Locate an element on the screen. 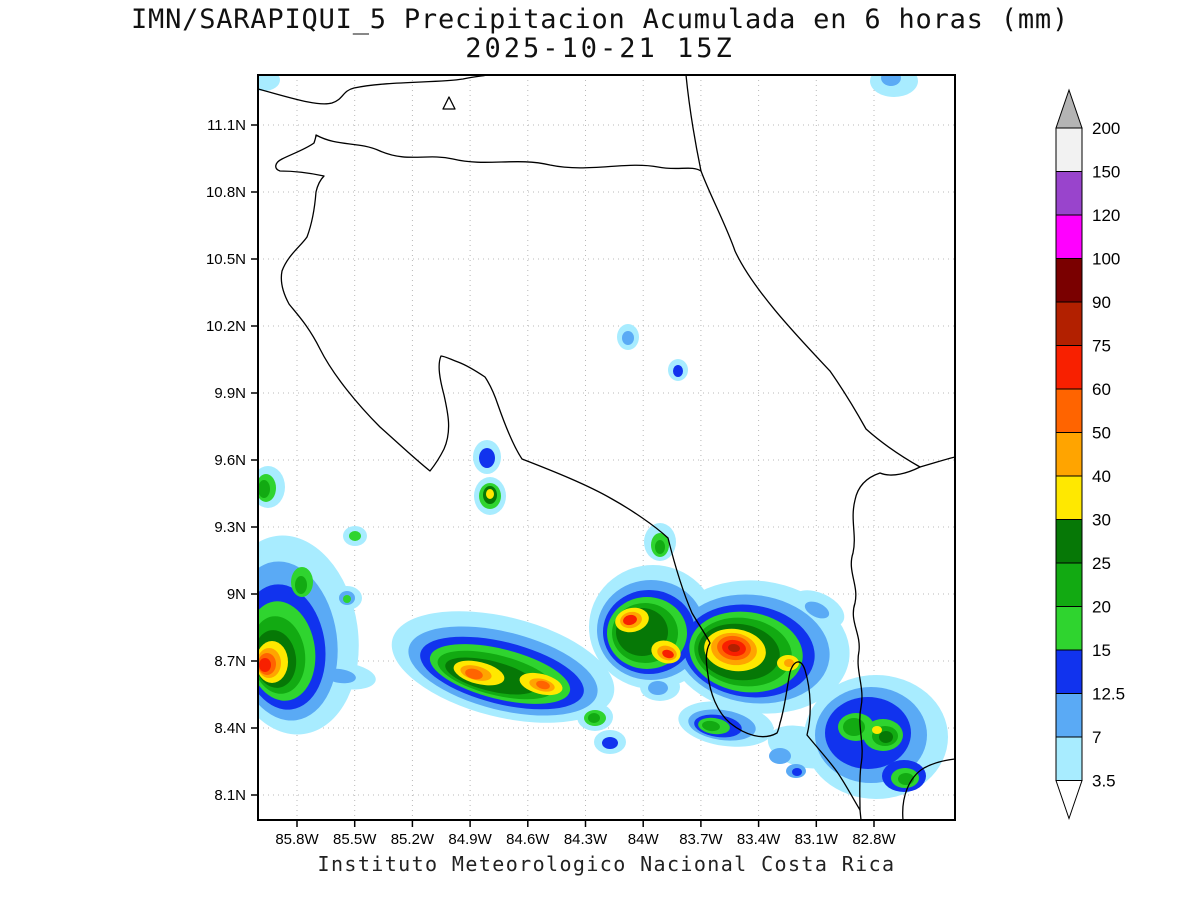 Image resolution: width=1200 pixels, height=900 pixels. lon-tick-label: 83.7W is located at coordinates (701, 839).